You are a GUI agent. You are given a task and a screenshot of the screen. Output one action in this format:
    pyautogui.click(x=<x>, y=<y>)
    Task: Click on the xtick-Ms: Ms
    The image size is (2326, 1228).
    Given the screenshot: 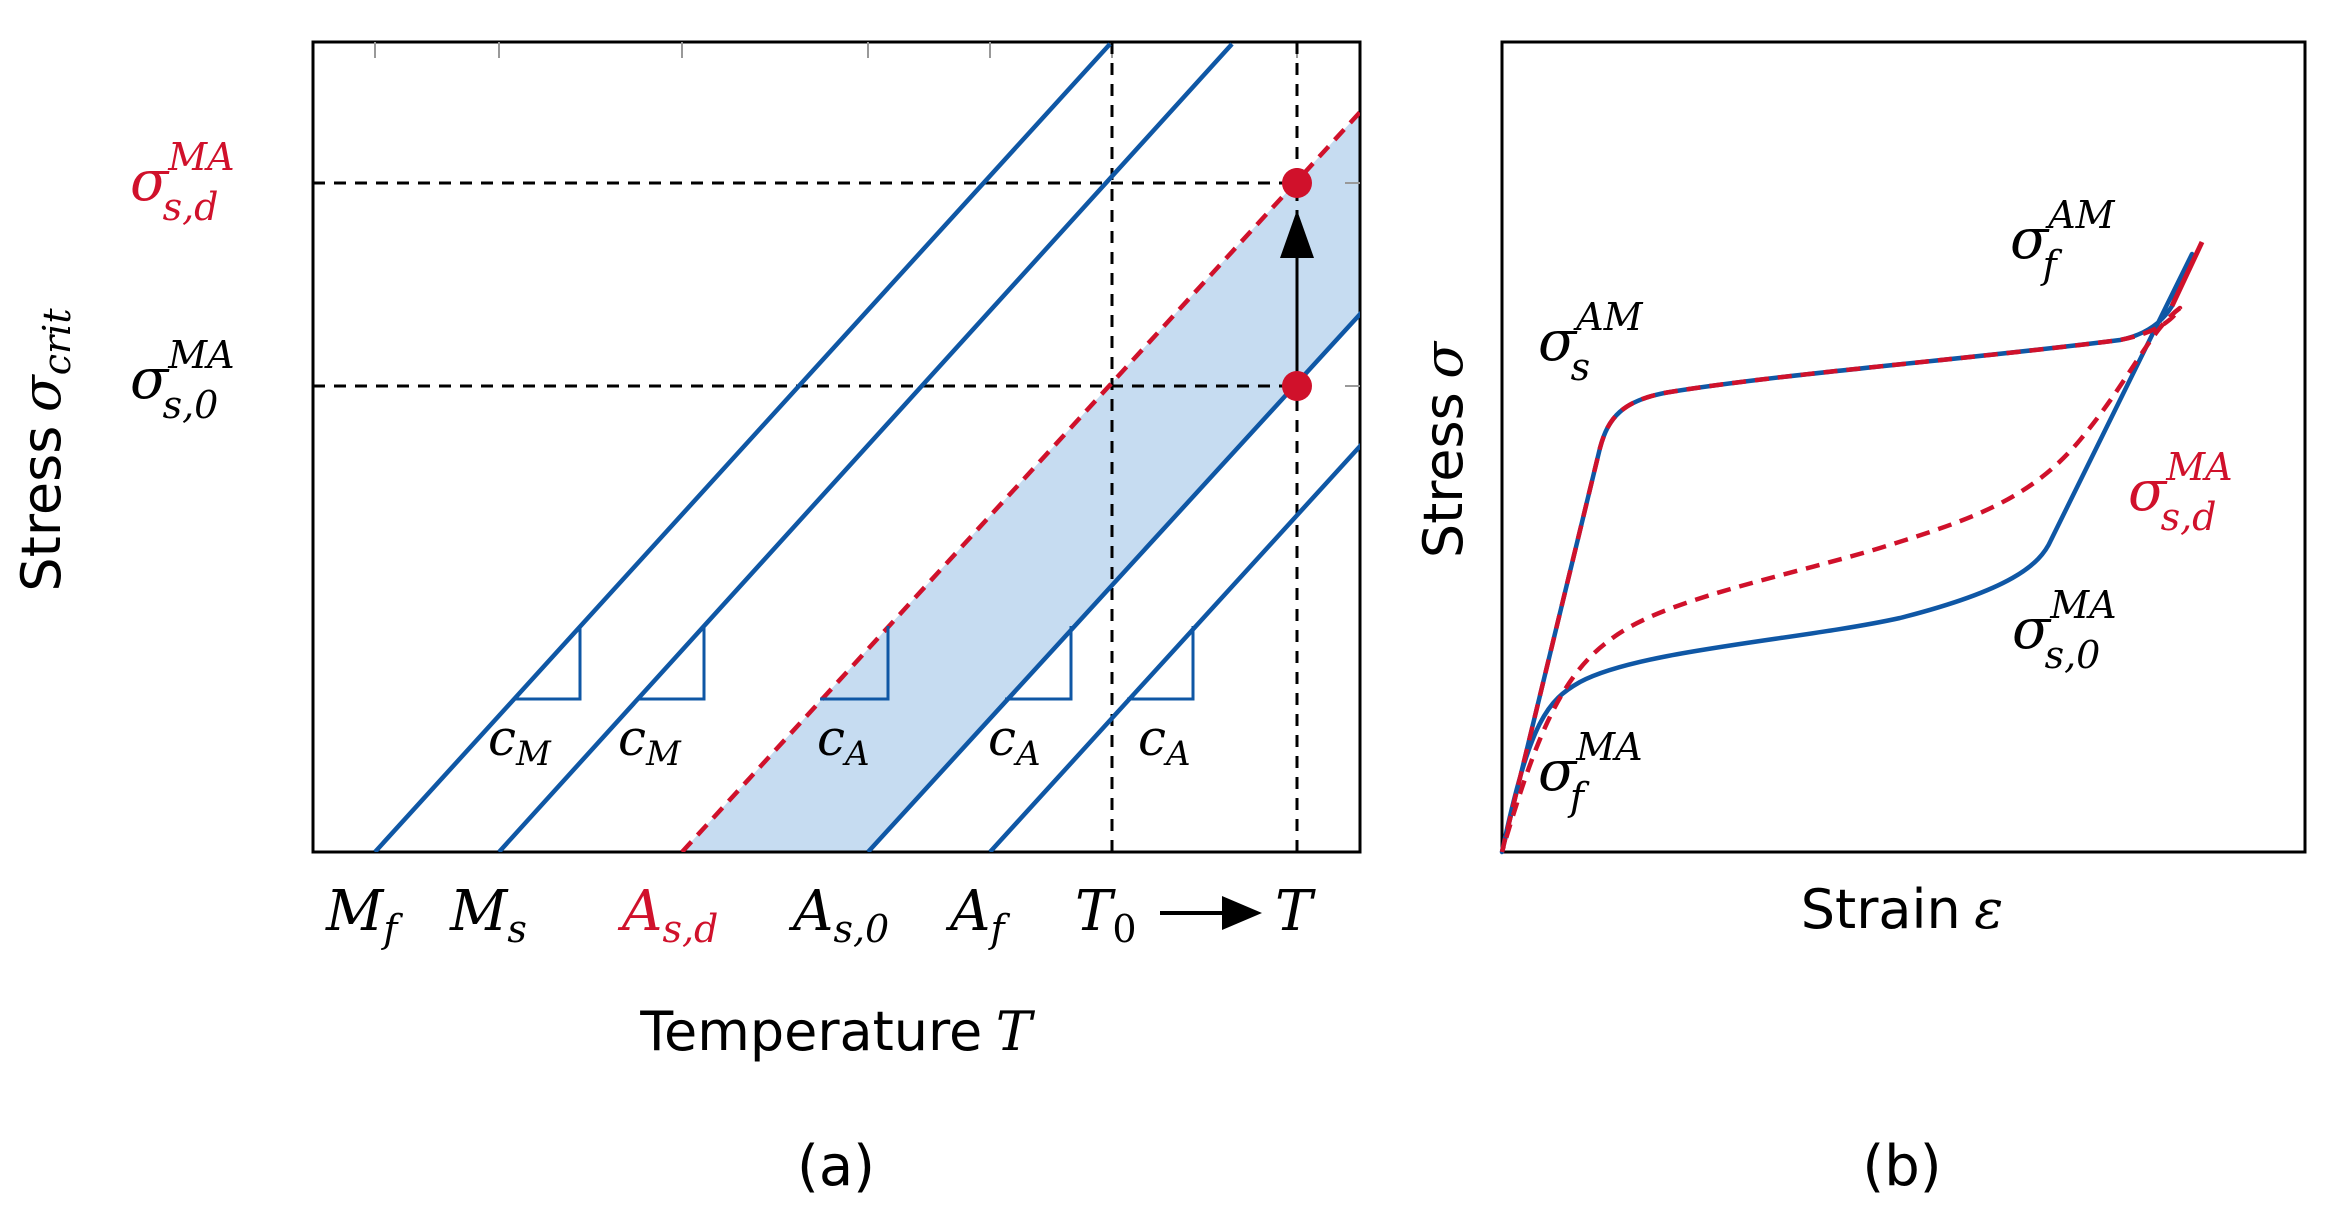 What is the action you would take?
    pyautogui.click(x=488, y=915)
    